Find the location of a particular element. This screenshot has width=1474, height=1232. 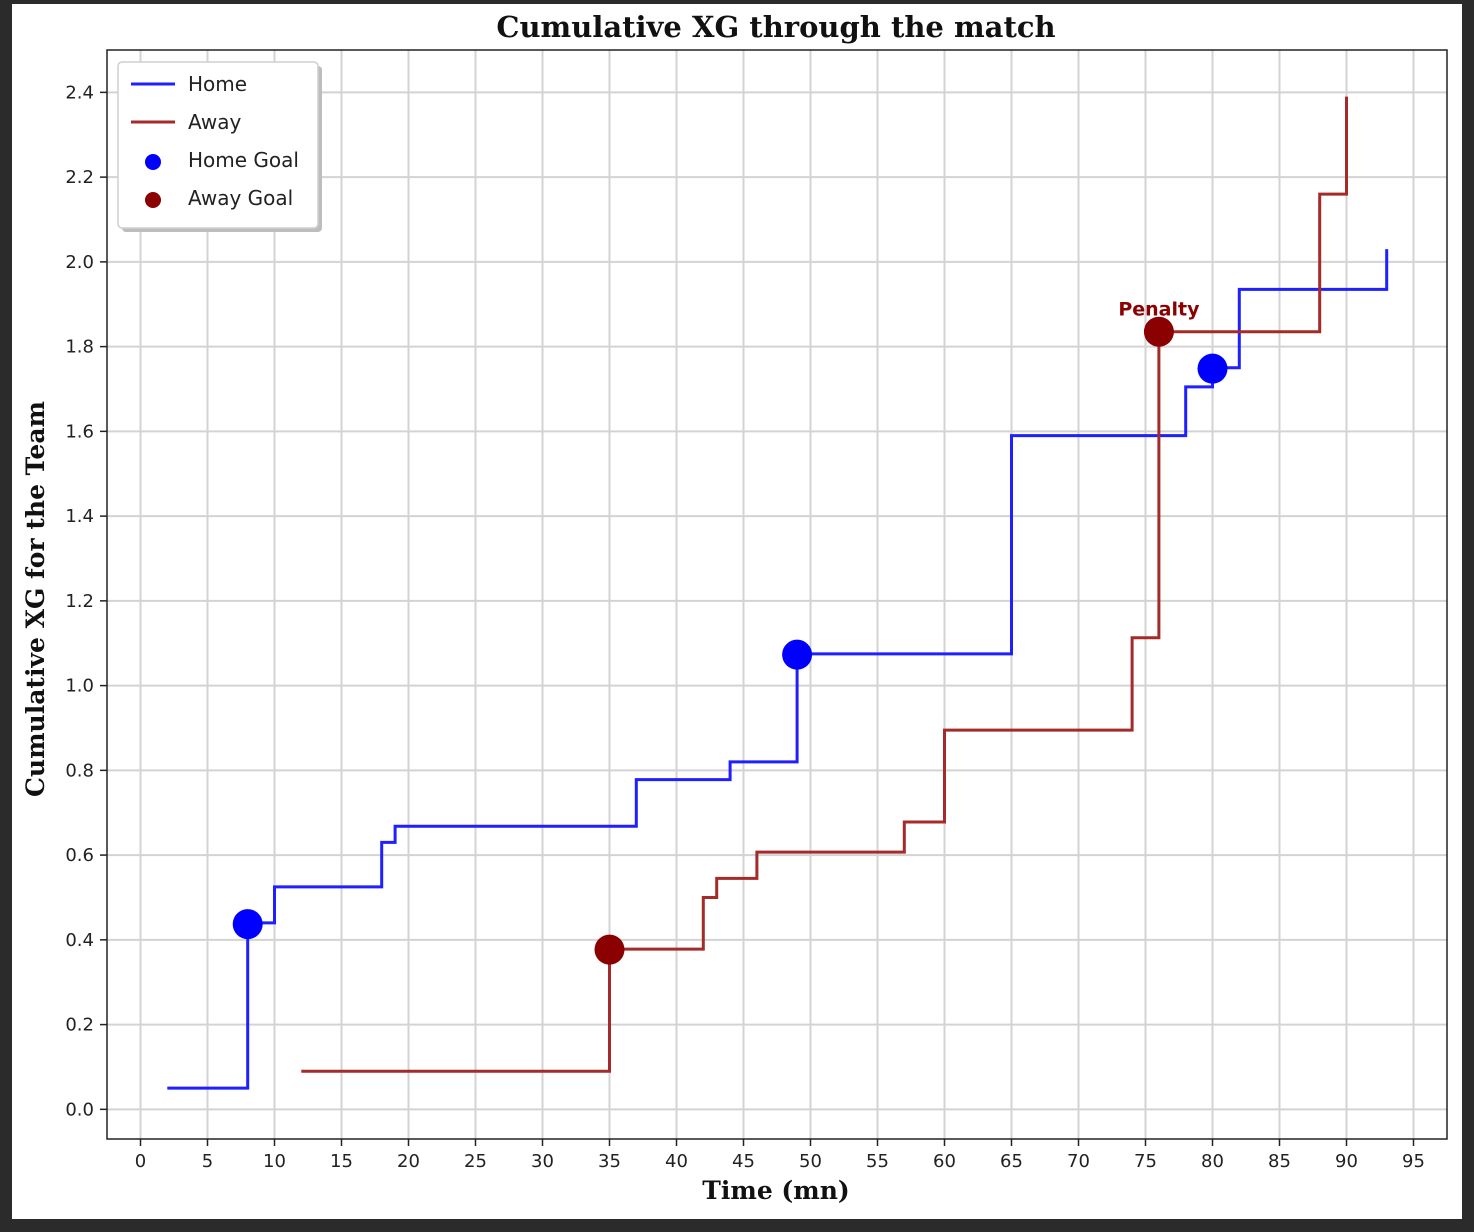

legend: Home Away Home Goal Away Goal is located at coordinates (219, 146).